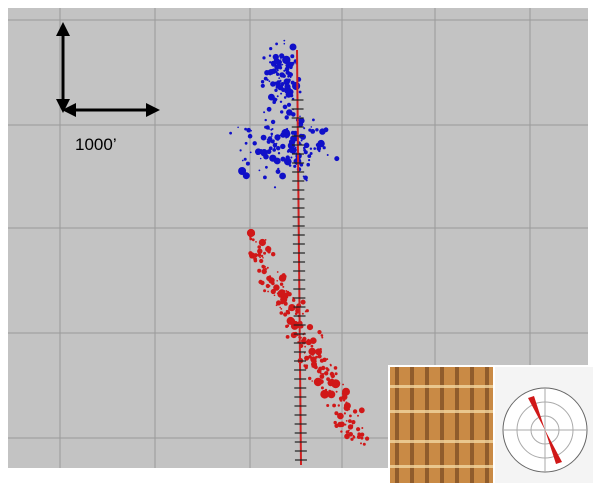 Image resolution: width=593 pixels, height=483 pixels. What do you see at coordinates (490, 424) in the screenshot?
I see `inset` at bounding box center [490, 424].